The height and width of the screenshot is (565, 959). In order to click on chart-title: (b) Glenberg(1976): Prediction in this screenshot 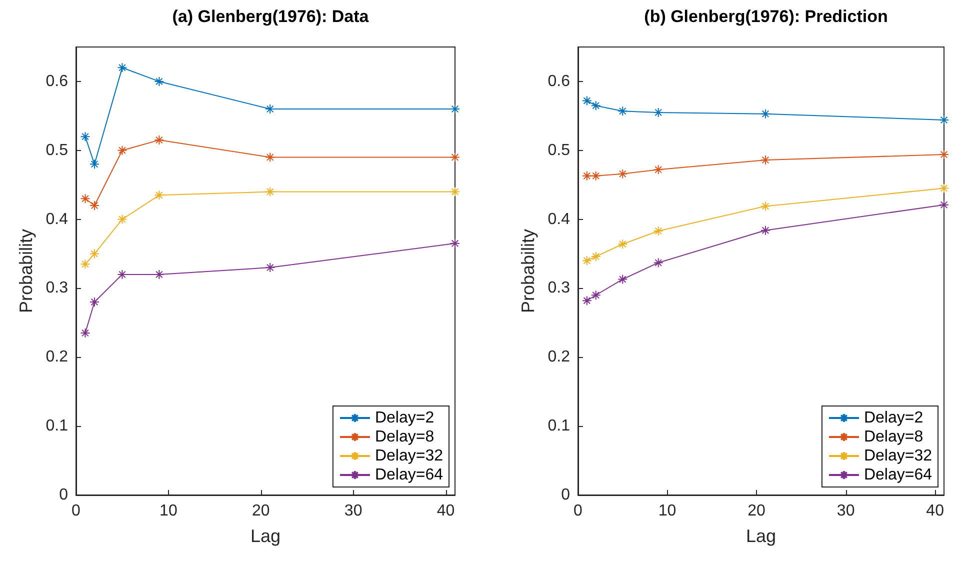, I will do `click(766, 16)`.